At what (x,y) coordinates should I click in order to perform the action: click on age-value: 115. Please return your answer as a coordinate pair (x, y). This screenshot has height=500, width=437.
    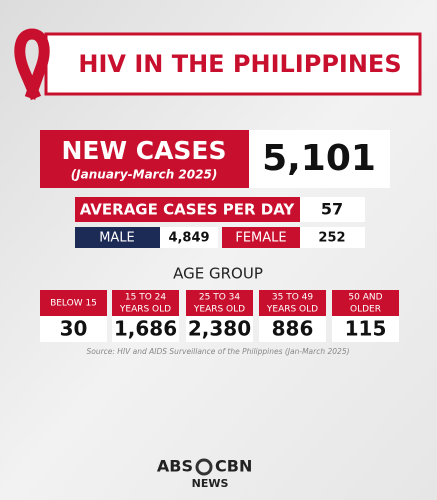
    Looking at the image, I should click on (366, 329).